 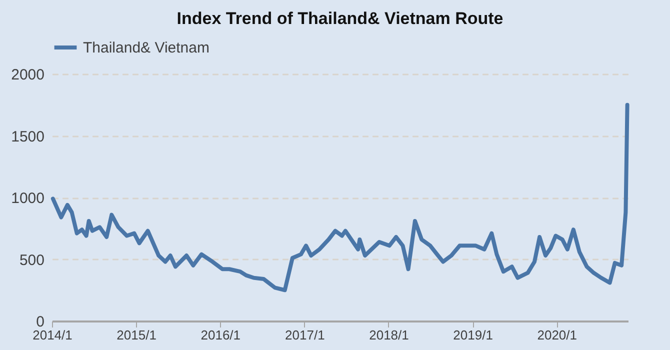 I want to click on x-tick-label: 2018/1, so click(x=389, y=335).